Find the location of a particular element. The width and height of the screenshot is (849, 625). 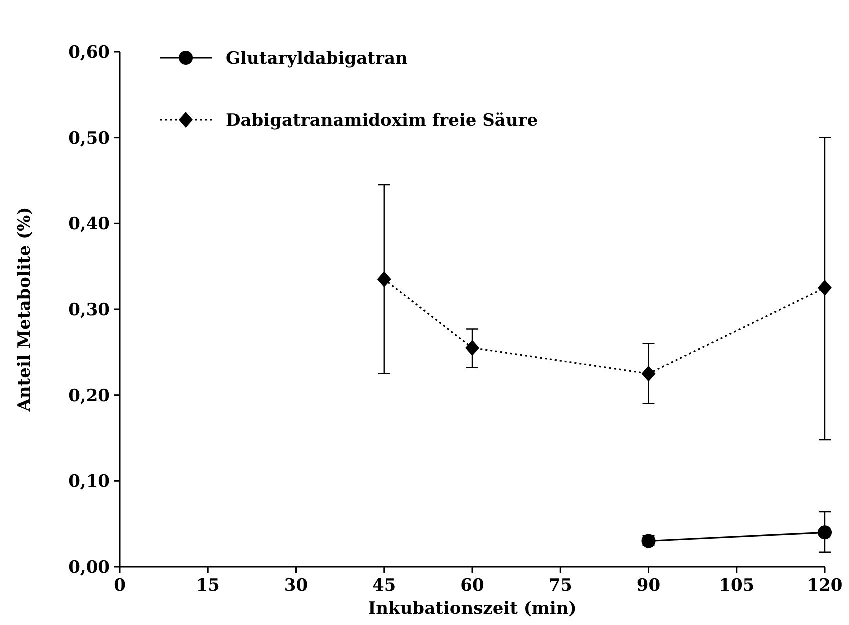

y-tick-label: 0,40 is located at coordinates (89, 224).